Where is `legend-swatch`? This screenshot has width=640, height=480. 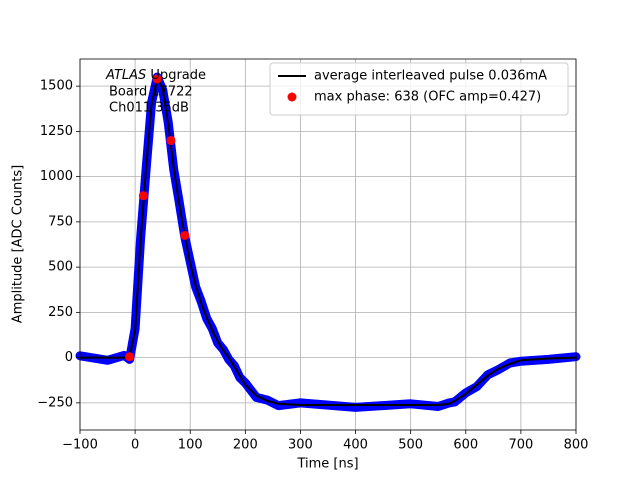 legend-swatch is located at coordinates (292, 97).